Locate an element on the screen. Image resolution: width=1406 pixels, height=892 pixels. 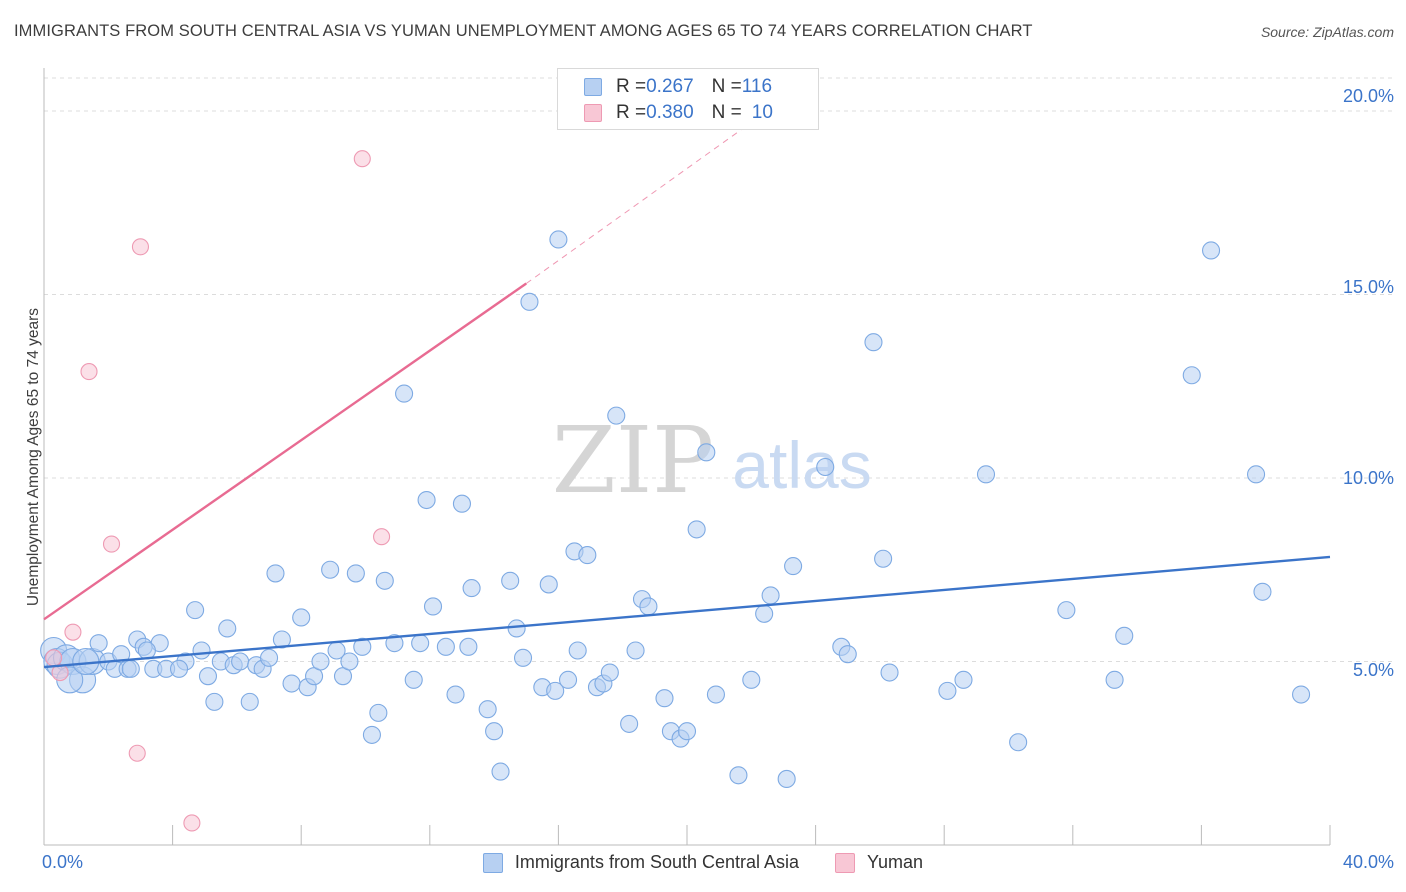
y-tick-label-15: 15.0% is located at coordinates (1368, 287).